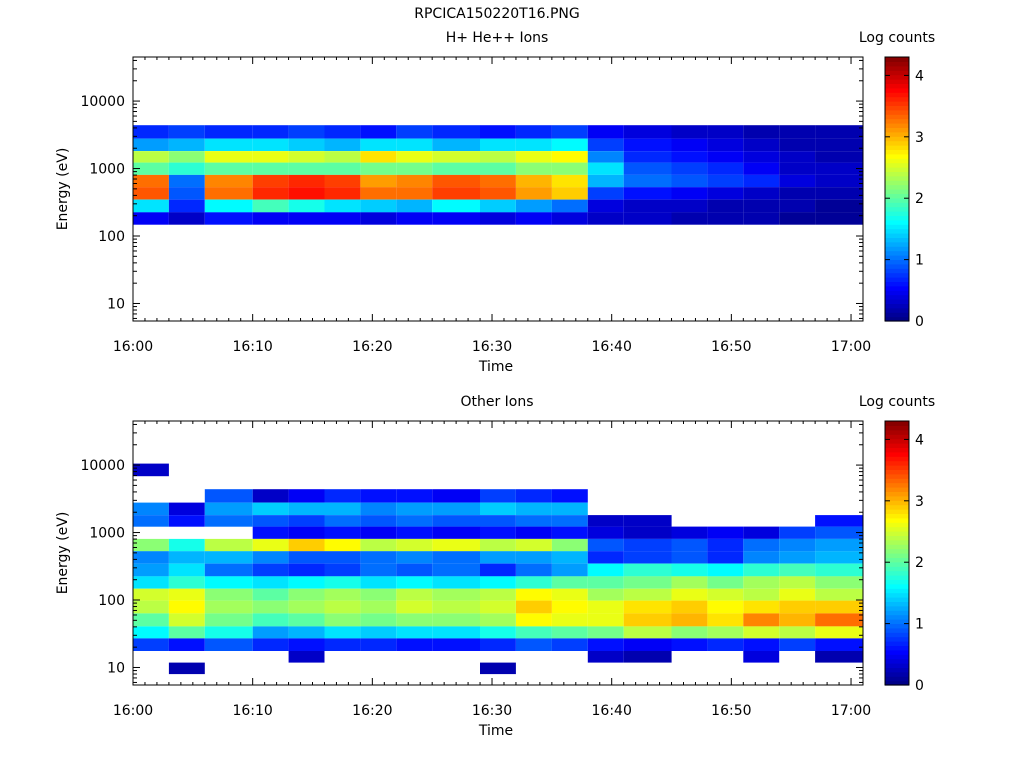 This screenshot has height=768, width=1024. I want to click on colorbar-tick-label: 3, so click(919, 502).